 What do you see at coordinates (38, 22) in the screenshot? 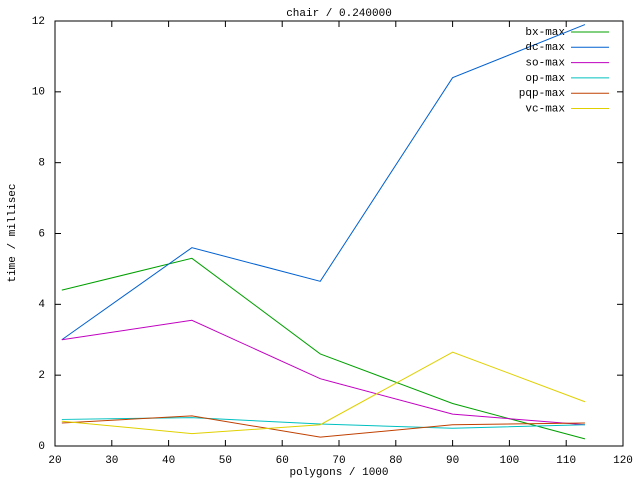
I see `y-tick-label: 12` at bounding box center [38, 22].